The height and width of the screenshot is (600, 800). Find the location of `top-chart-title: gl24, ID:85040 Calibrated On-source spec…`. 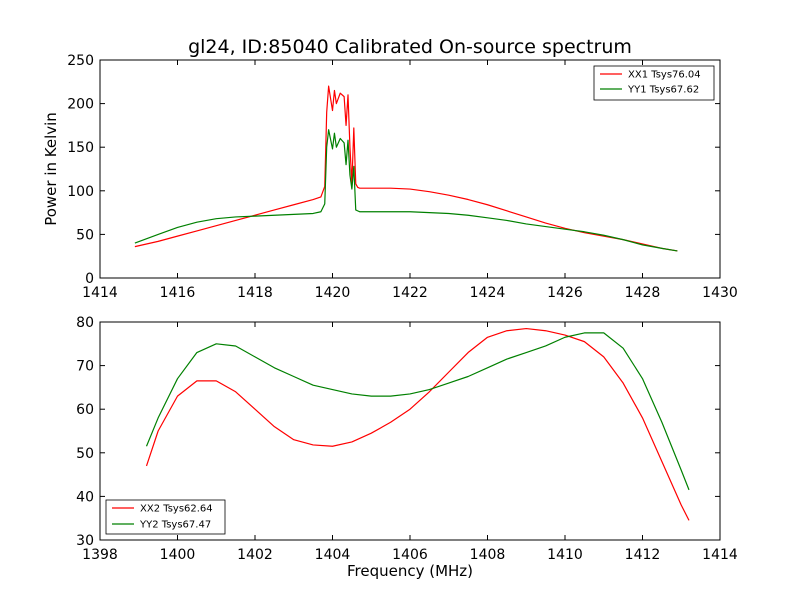

top-chart-title: gl24, ID:85040 Calibrated On-source spec… is located at coordinates (410, 47).